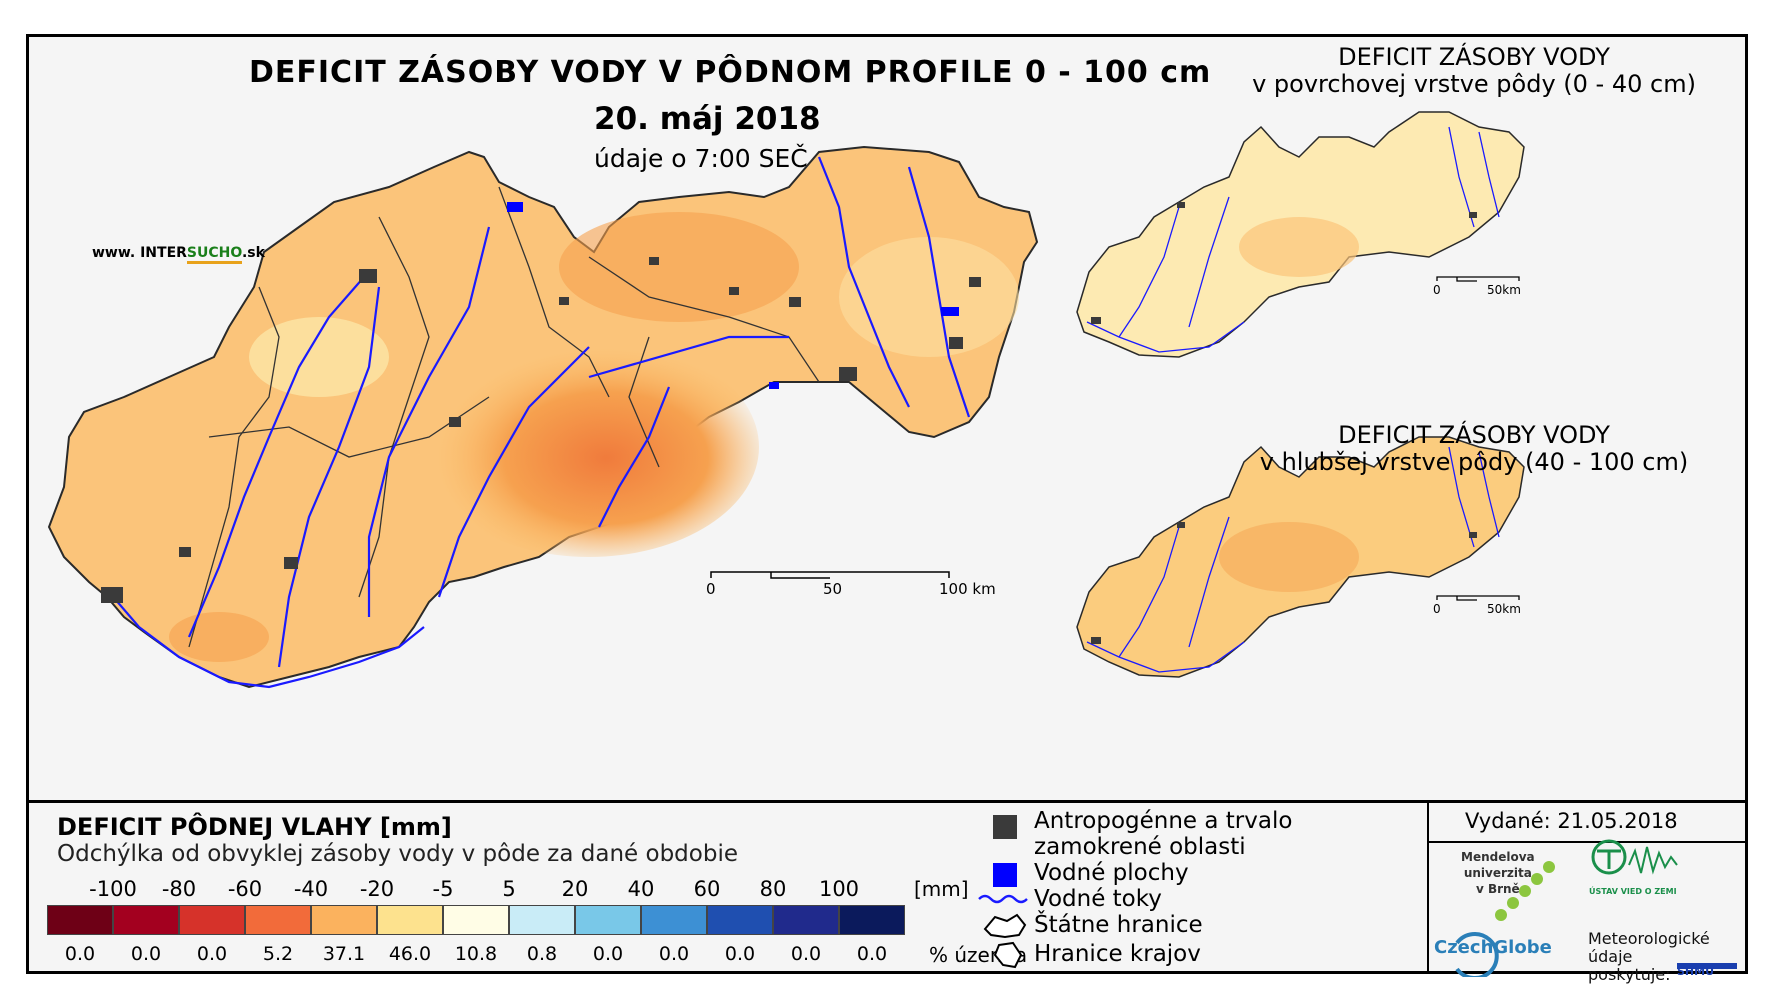 Image resolution: width=1772 pixels, height=1003 pixels. I want to click on legend-class-percent: 5.2, so click(278, 954).